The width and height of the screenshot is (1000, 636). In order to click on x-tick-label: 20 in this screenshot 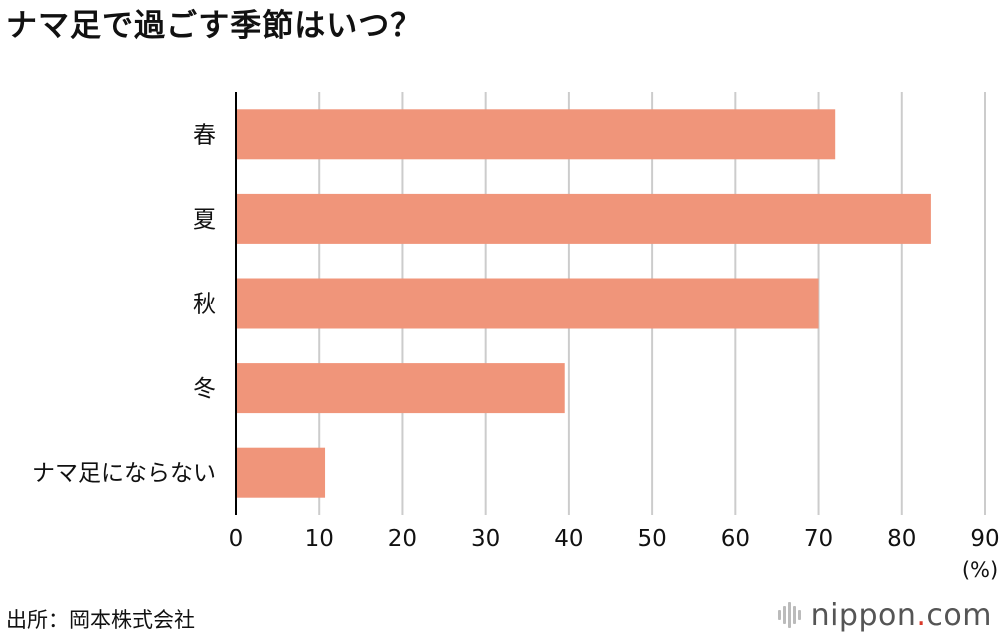, I will do `click(402, 539)`.